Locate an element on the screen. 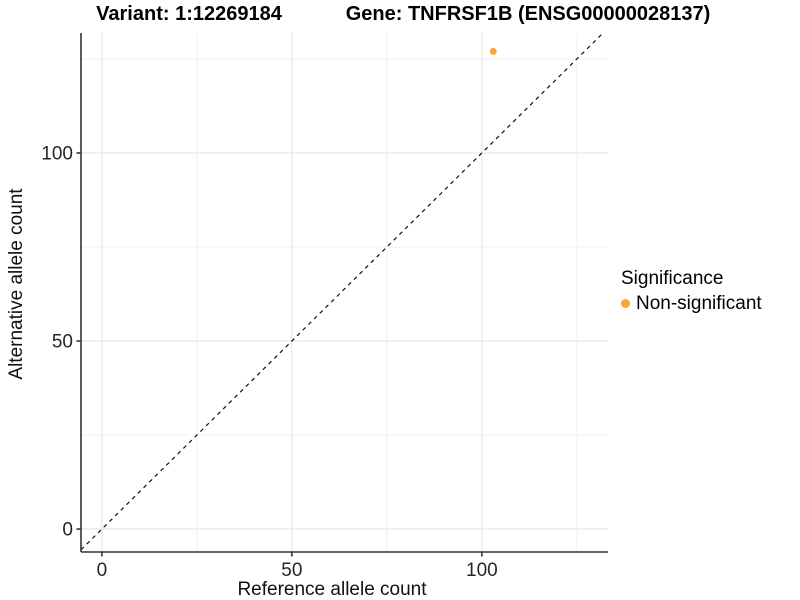 The width and height of the screenshot is (800, 600). data-point is located at coordinates (493, 51).